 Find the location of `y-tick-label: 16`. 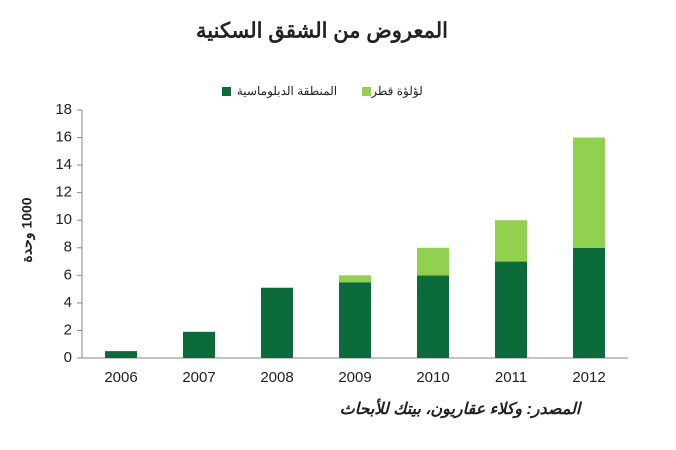

y-tick-label: 16 is located at coordinates (63, 137).